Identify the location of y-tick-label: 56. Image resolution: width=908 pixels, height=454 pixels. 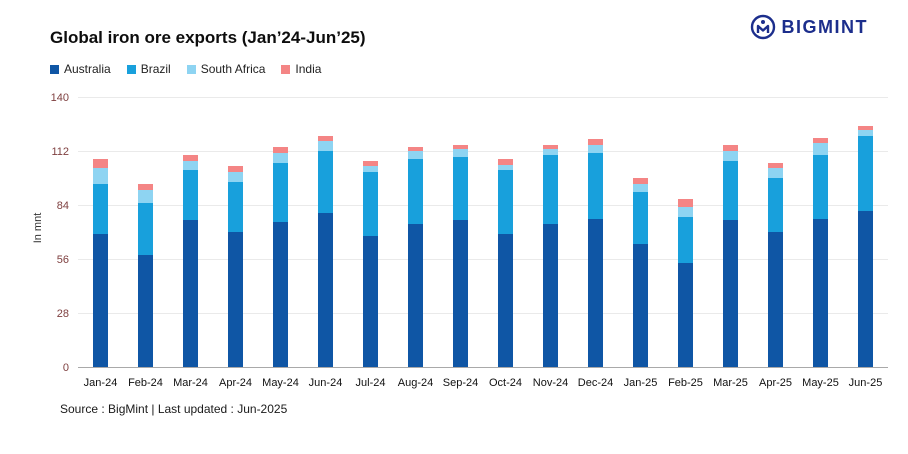
(62, 260).